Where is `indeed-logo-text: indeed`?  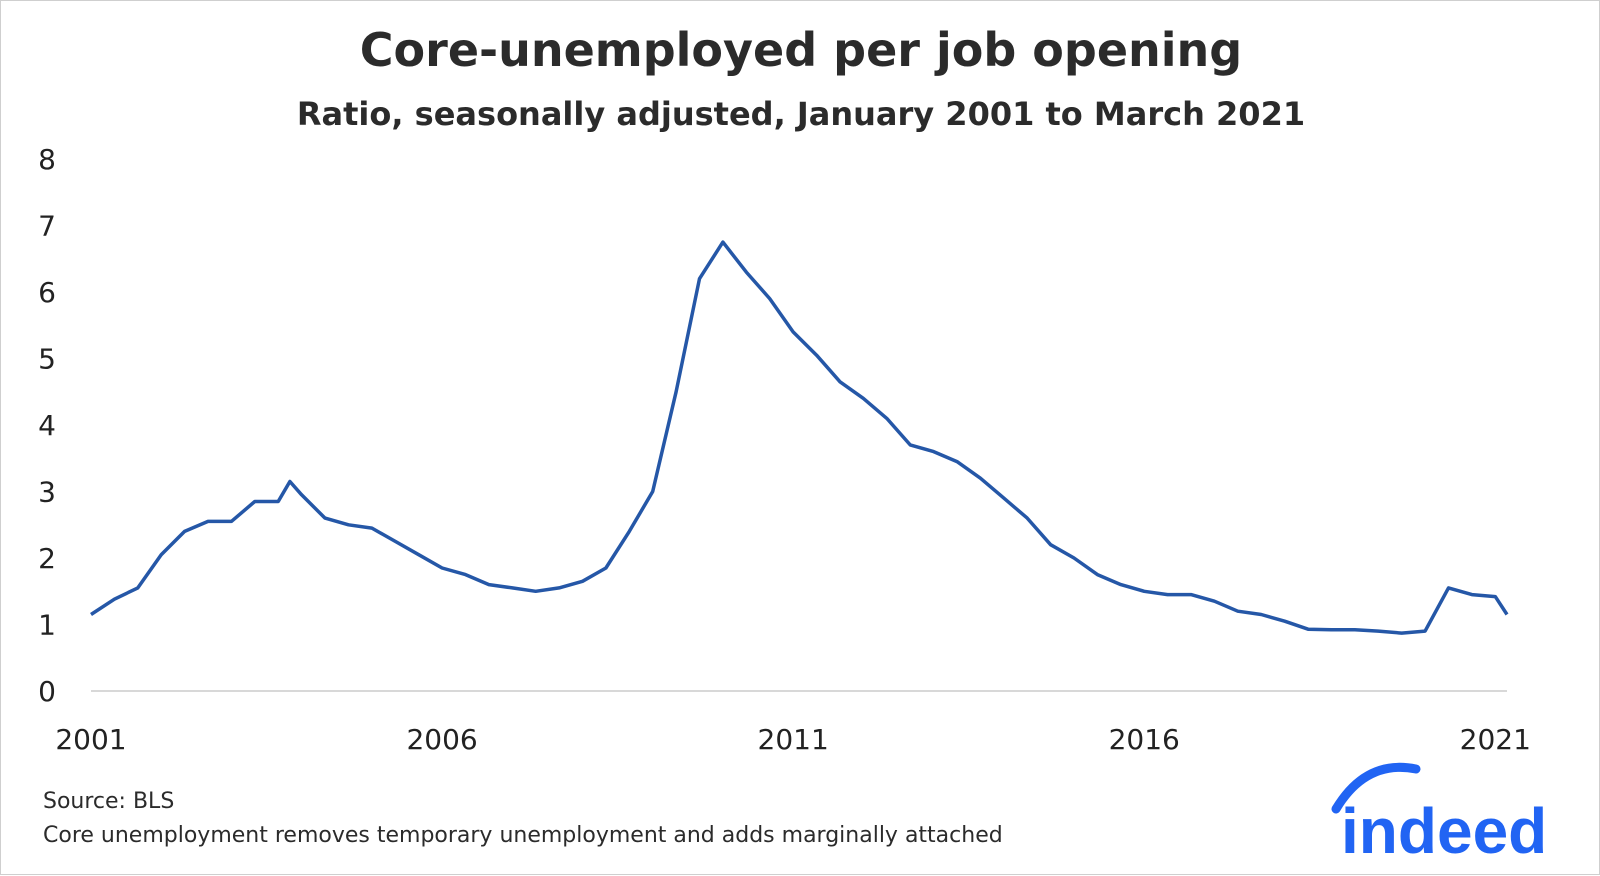 indeed-logo-text: indeed is located at coordinates (1444, 828).